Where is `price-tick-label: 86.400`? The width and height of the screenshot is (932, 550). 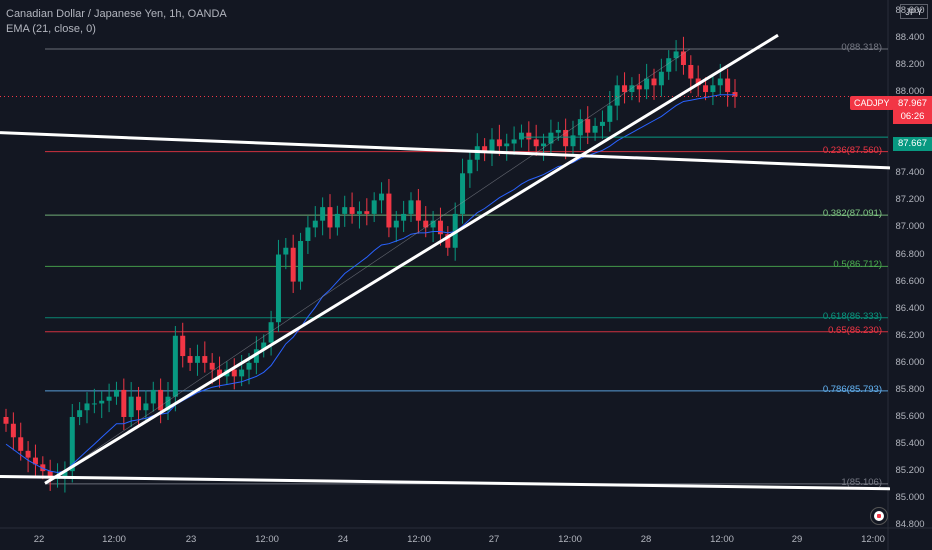 price-tick-label: 86.400 is located at coordinates (910, 308).